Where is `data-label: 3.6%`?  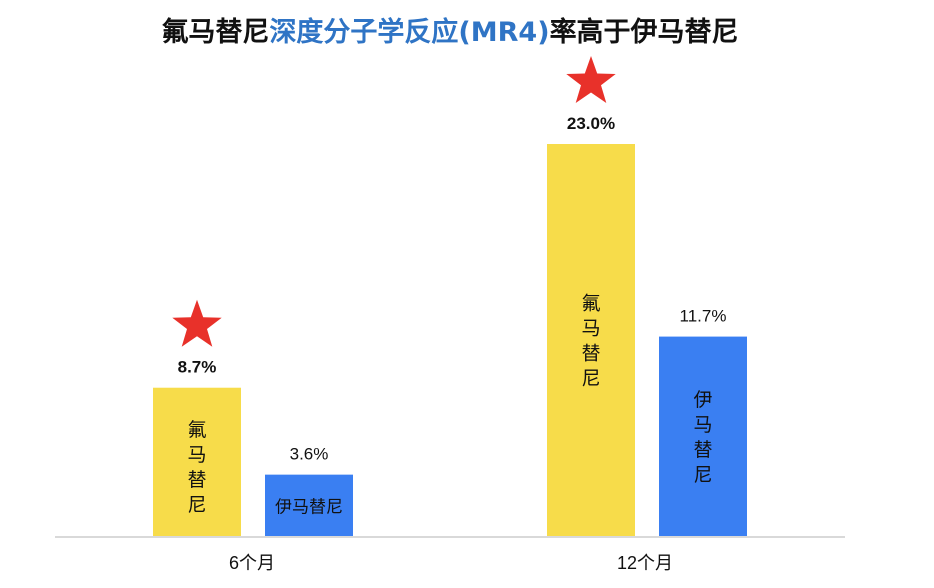
data-label: 3.6% is located at coordinates (309, 454).